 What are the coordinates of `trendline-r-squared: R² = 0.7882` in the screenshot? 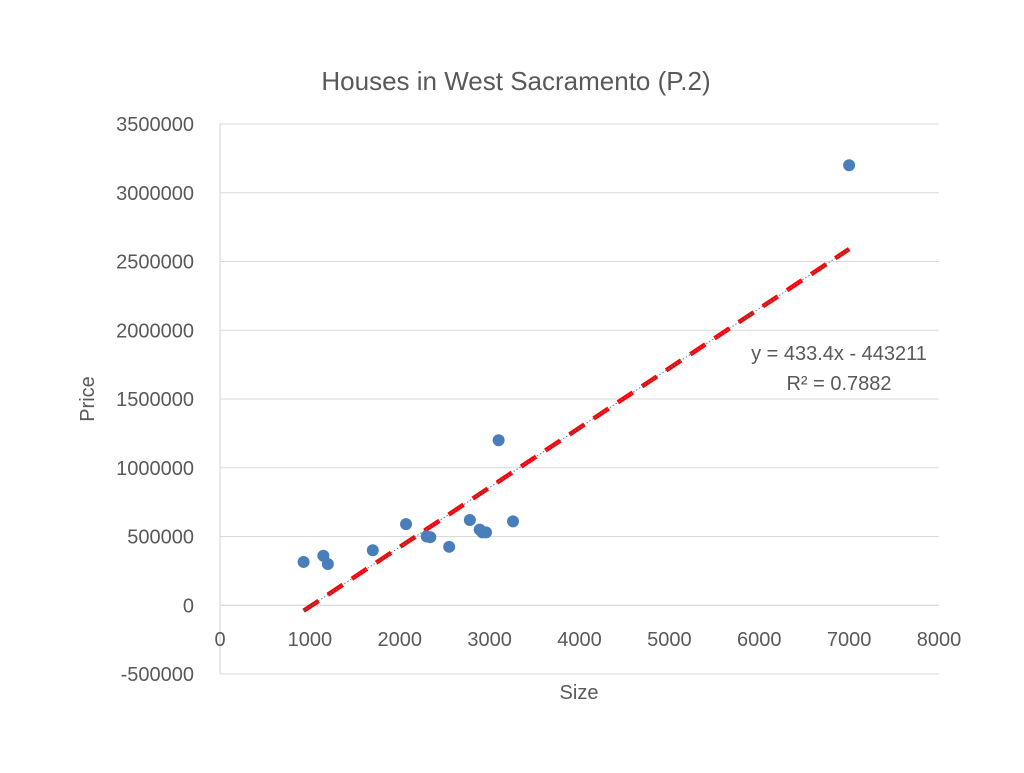 It's located at (838, 384).